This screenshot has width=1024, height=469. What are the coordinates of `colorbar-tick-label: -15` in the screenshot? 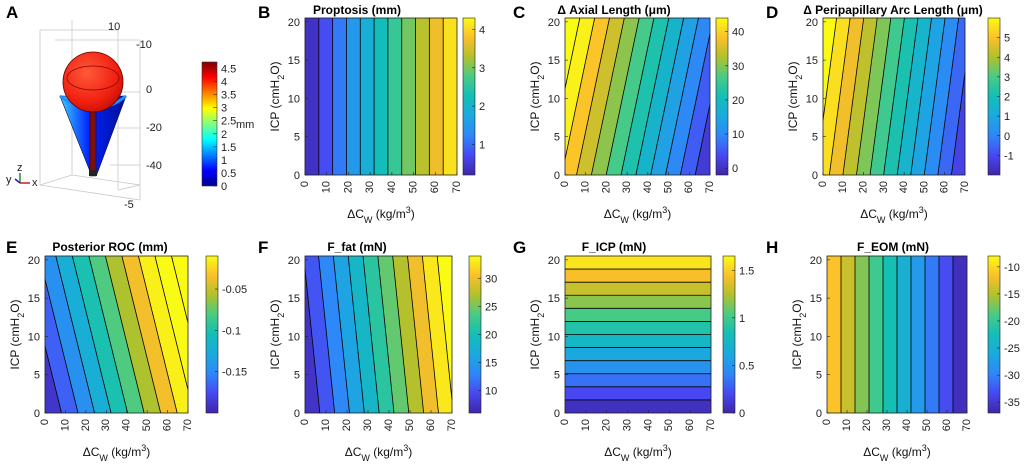 It's located at (1012, 295).